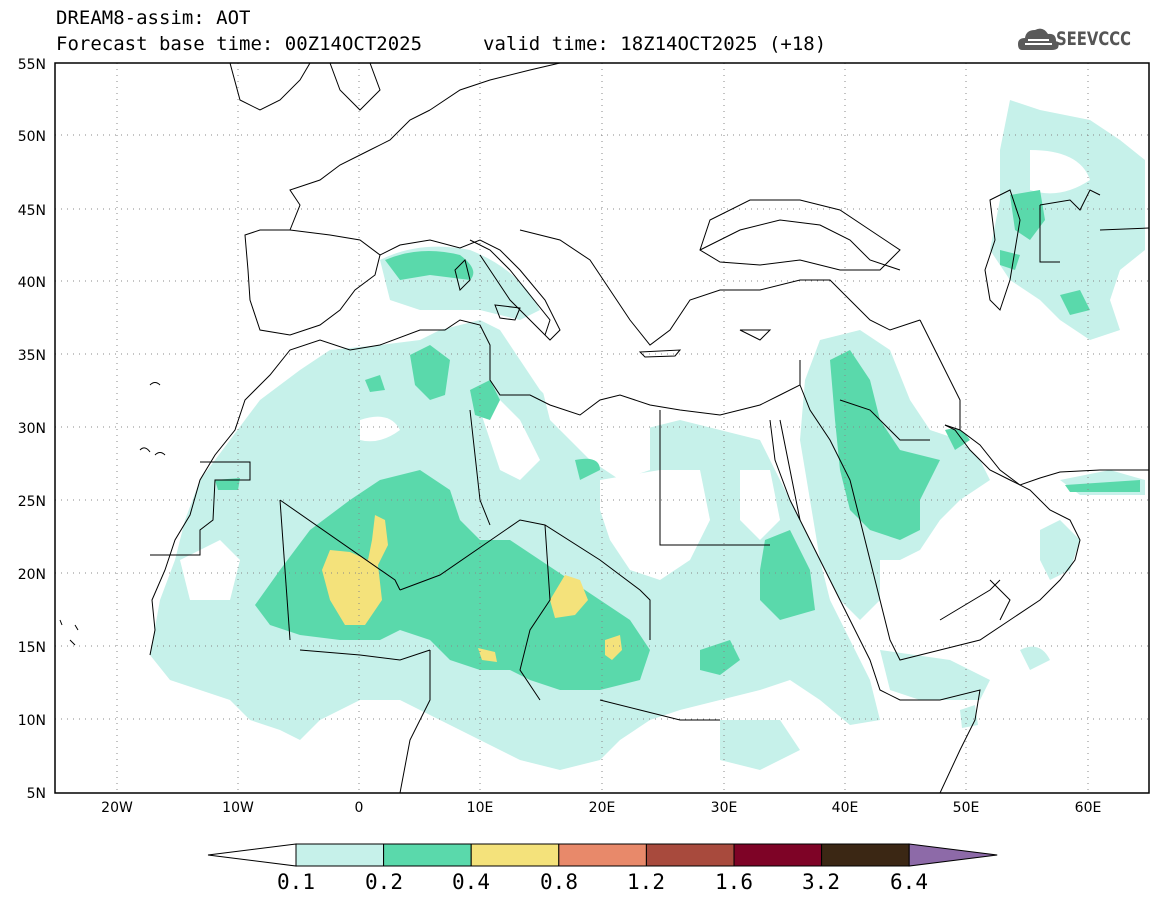 The height and width of the screenshot is (905, 1165). What do you see at coordinates (559, 882) in the screenshot?
I see `colorbar-label: 0.8` at bounding box center [559, 882].